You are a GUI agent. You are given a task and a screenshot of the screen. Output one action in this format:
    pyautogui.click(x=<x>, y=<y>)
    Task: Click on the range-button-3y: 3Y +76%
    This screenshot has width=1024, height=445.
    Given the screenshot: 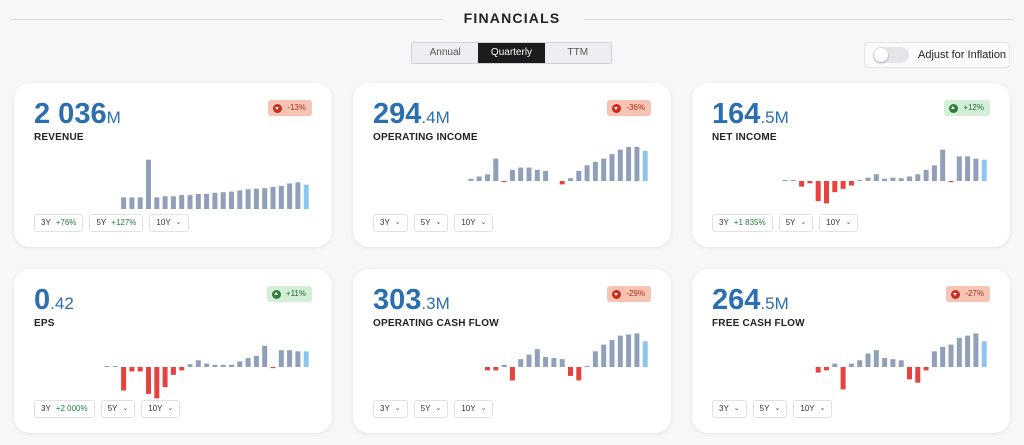 What is the action you would take?
    pyautogui.click(x=59, y=223)
    